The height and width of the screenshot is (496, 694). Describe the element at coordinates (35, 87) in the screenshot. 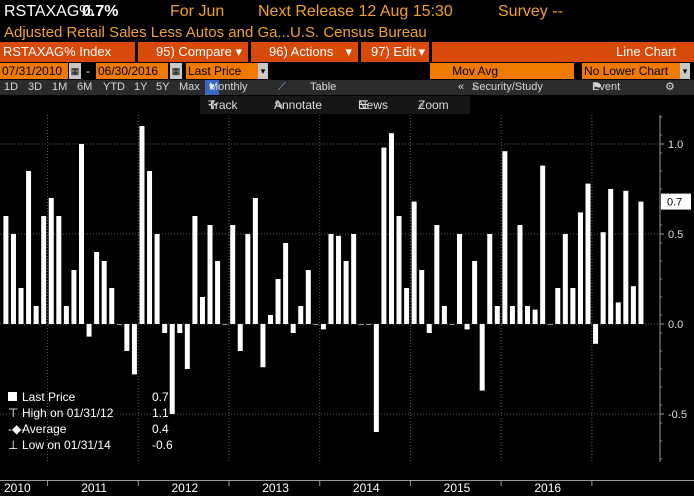

I see `range-3d: 3D` at that location.